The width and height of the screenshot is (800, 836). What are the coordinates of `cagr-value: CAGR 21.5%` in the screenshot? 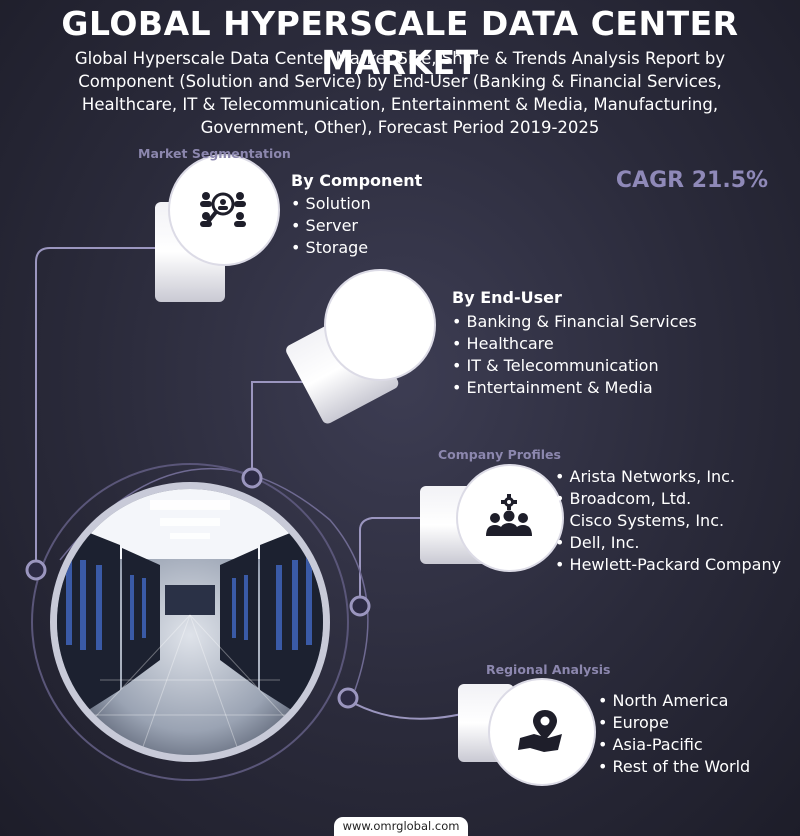 It's located at (692, 180).